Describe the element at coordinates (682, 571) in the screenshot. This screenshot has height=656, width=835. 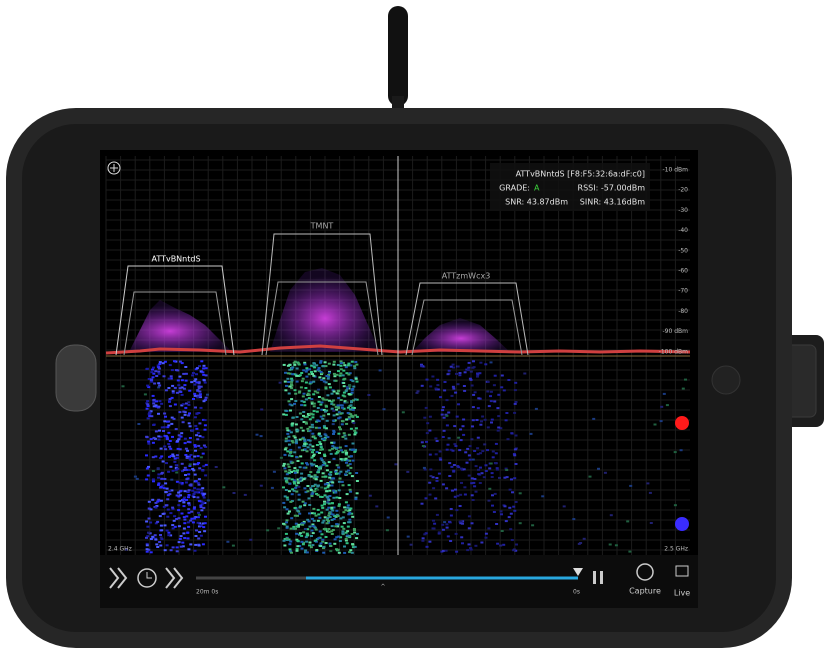
I see `live-icon` at that location.